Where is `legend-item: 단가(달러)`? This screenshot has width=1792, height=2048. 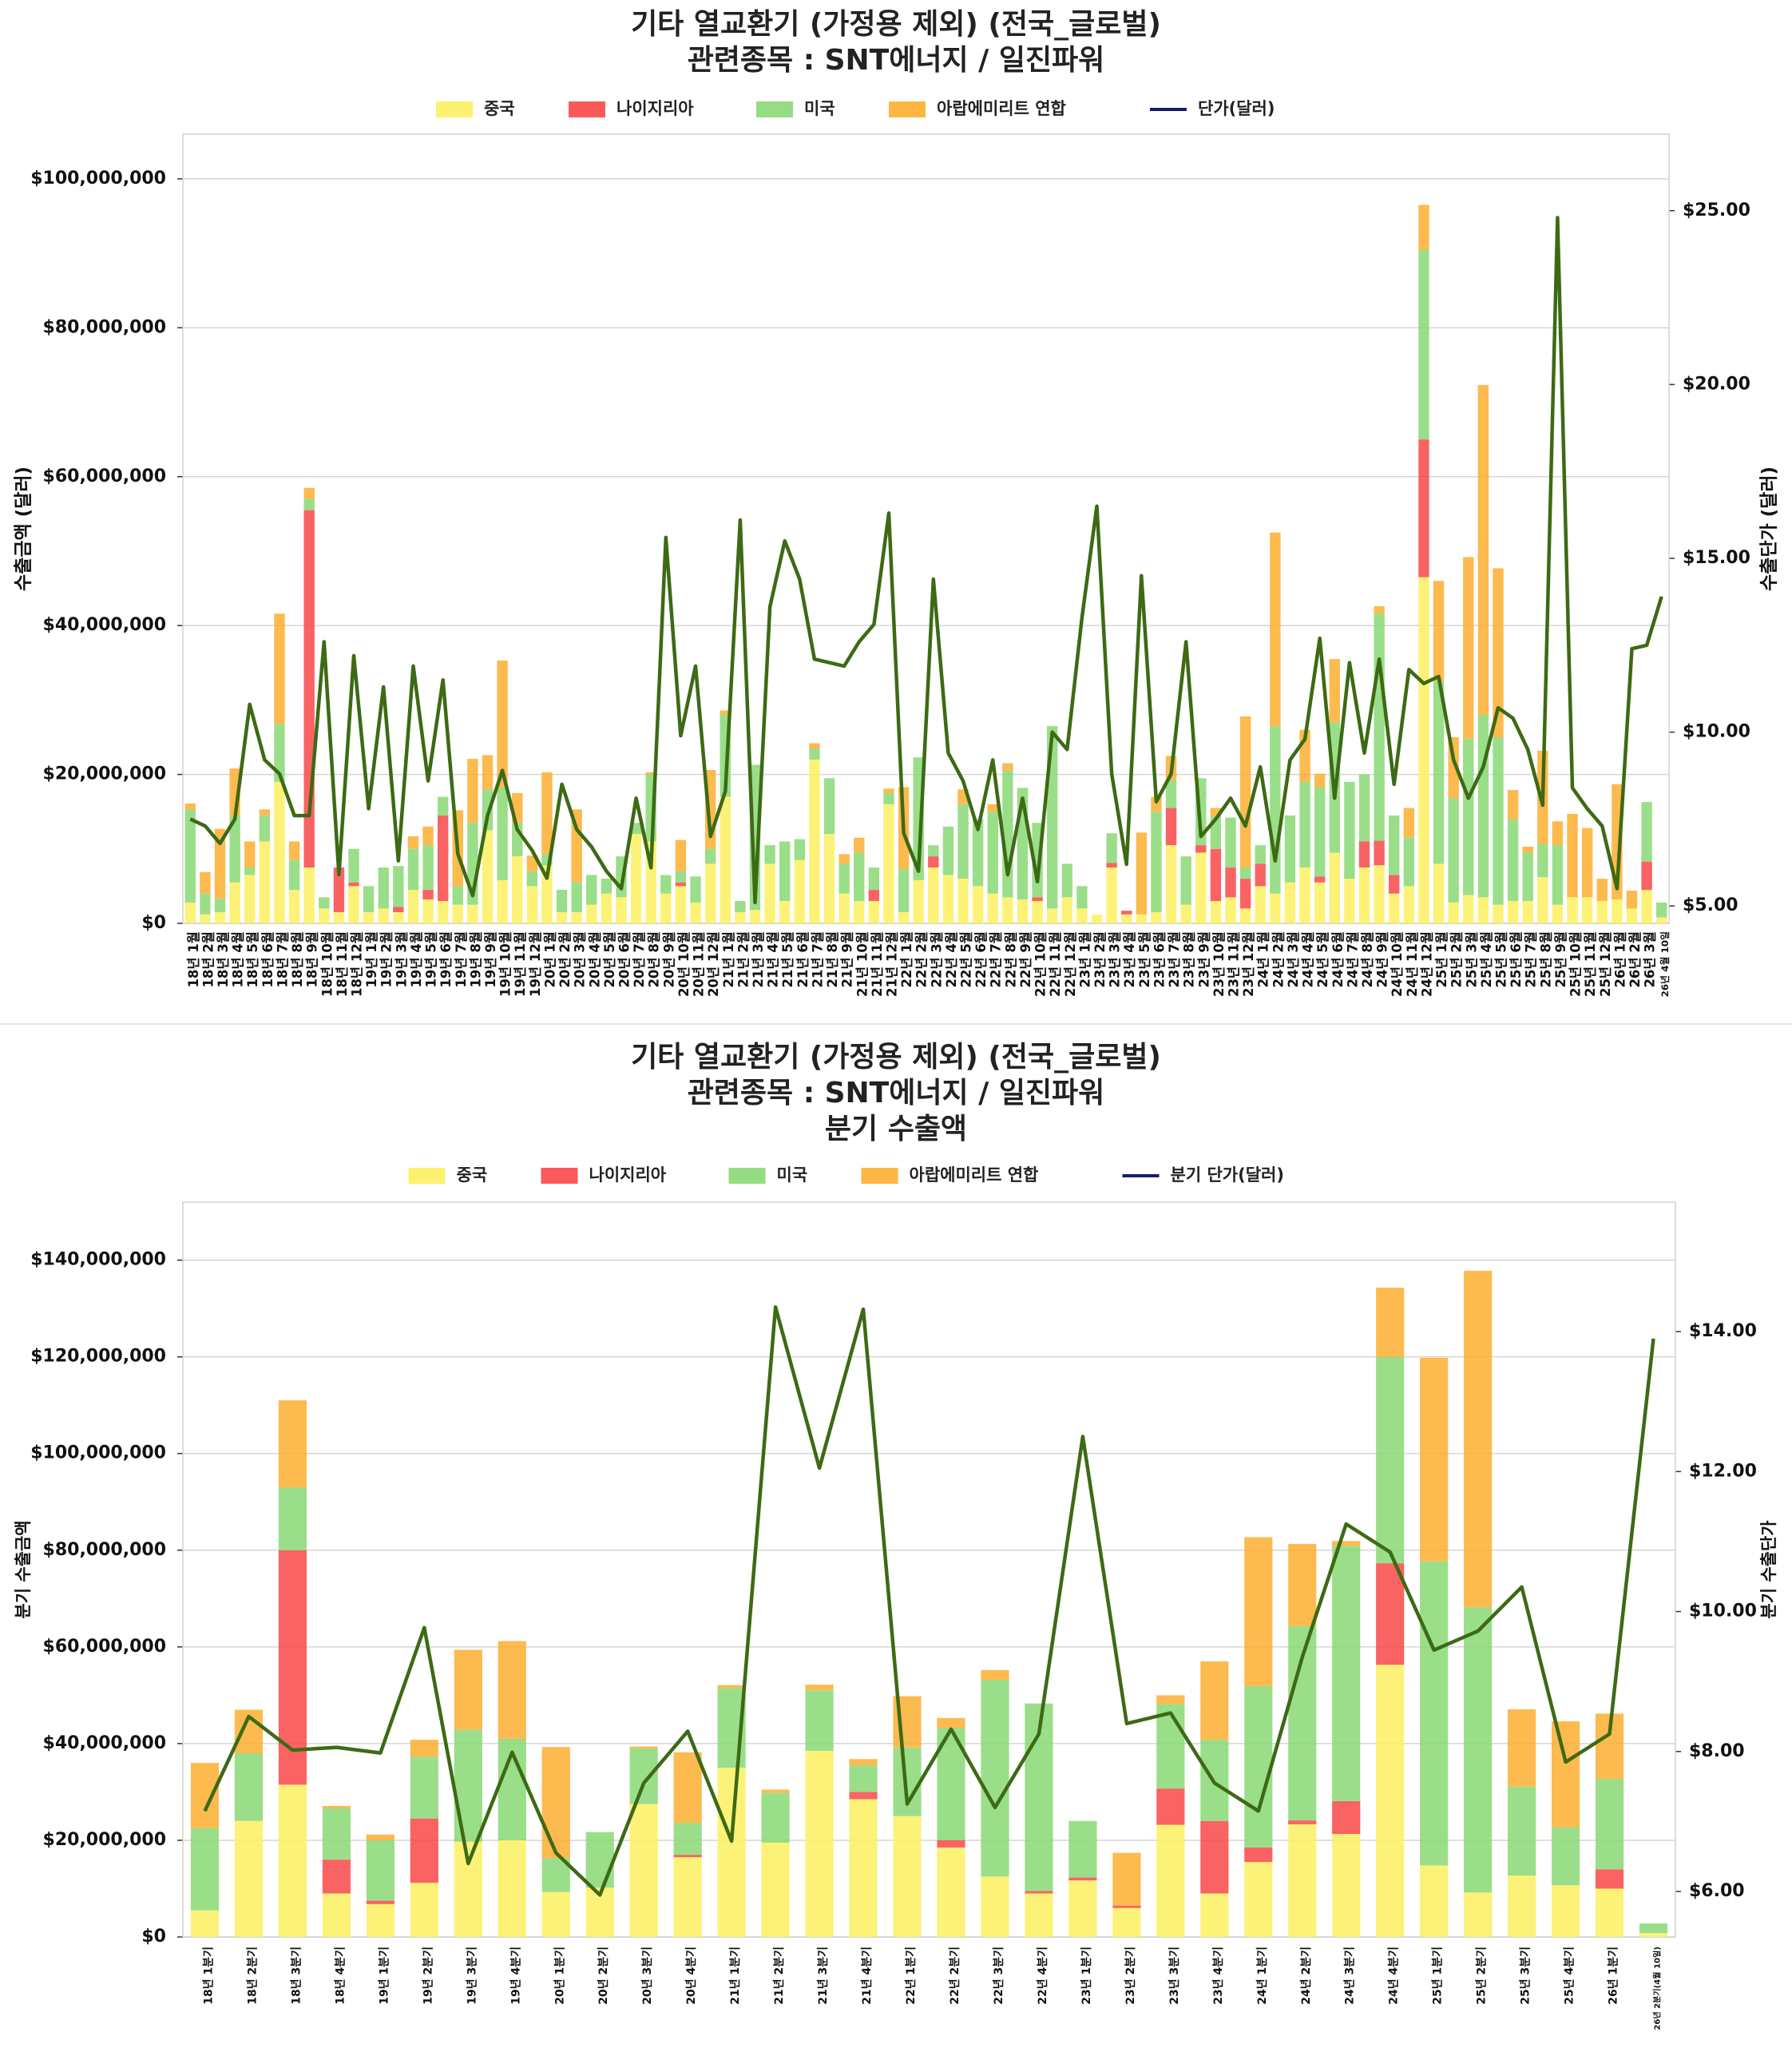 legend-item: 단가(달러) is located at coordinates (1212, 108).